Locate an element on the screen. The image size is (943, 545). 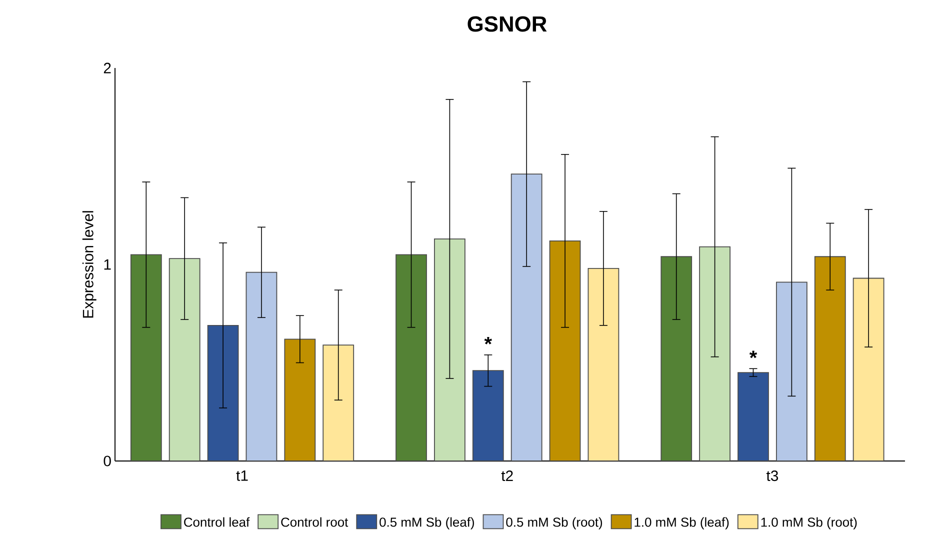
legend-label: 0.5 mM Sb (leaf) is located at coordinates (427, 523).